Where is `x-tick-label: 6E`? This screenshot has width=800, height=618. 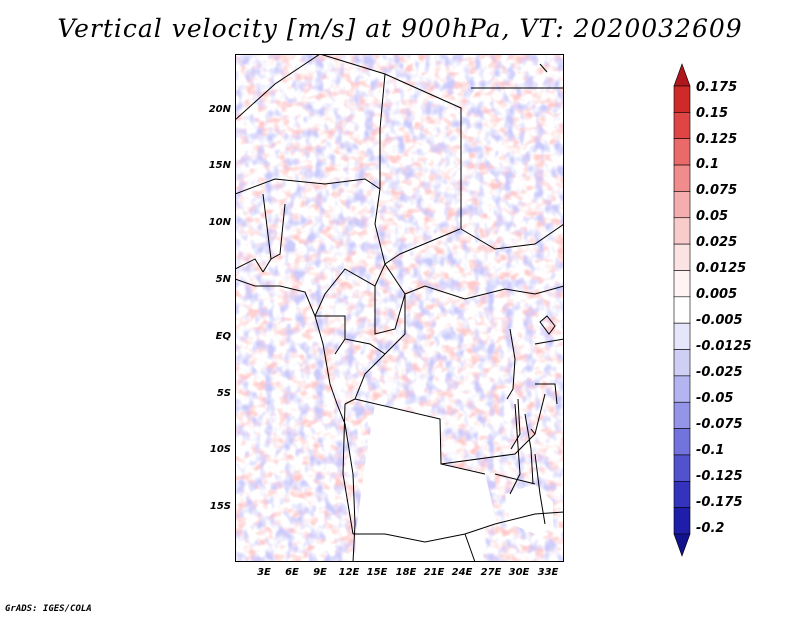 x-tick-label: 6E is located at coordinates (292, 572).